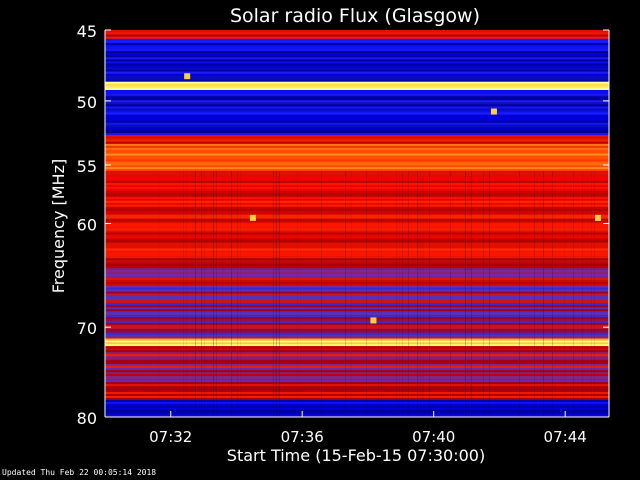 The width and height of the screenshot is (640, 480). I want to click on x-axis-ticks: 07:32 07:36 07:40 07:44, so click(368, 428).